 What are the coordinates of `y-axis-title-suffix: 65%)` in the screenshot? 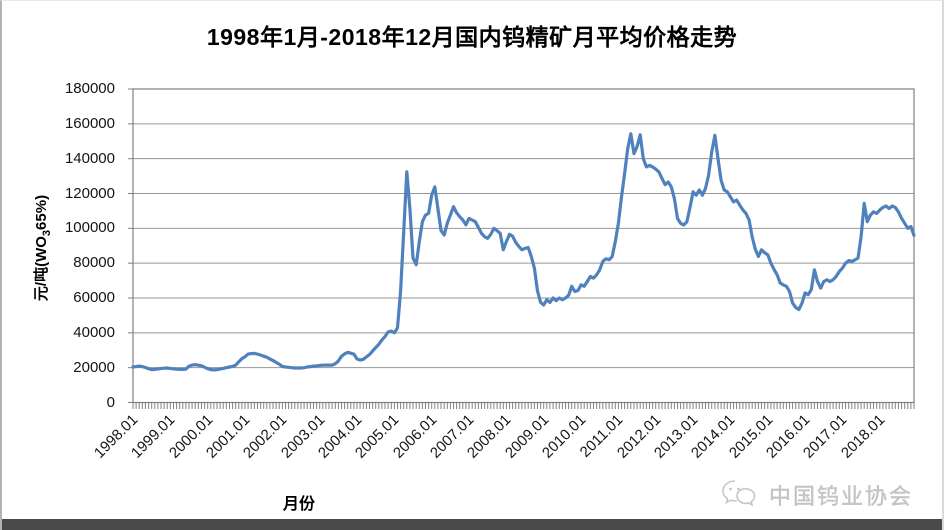 It's located at (41, 212).